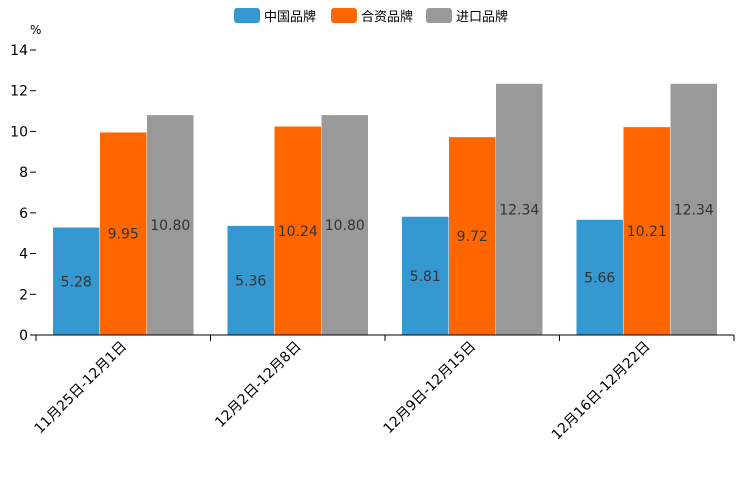 The image size is (744, 496). I want to click on data-label: 5.36, so click(250, 281).